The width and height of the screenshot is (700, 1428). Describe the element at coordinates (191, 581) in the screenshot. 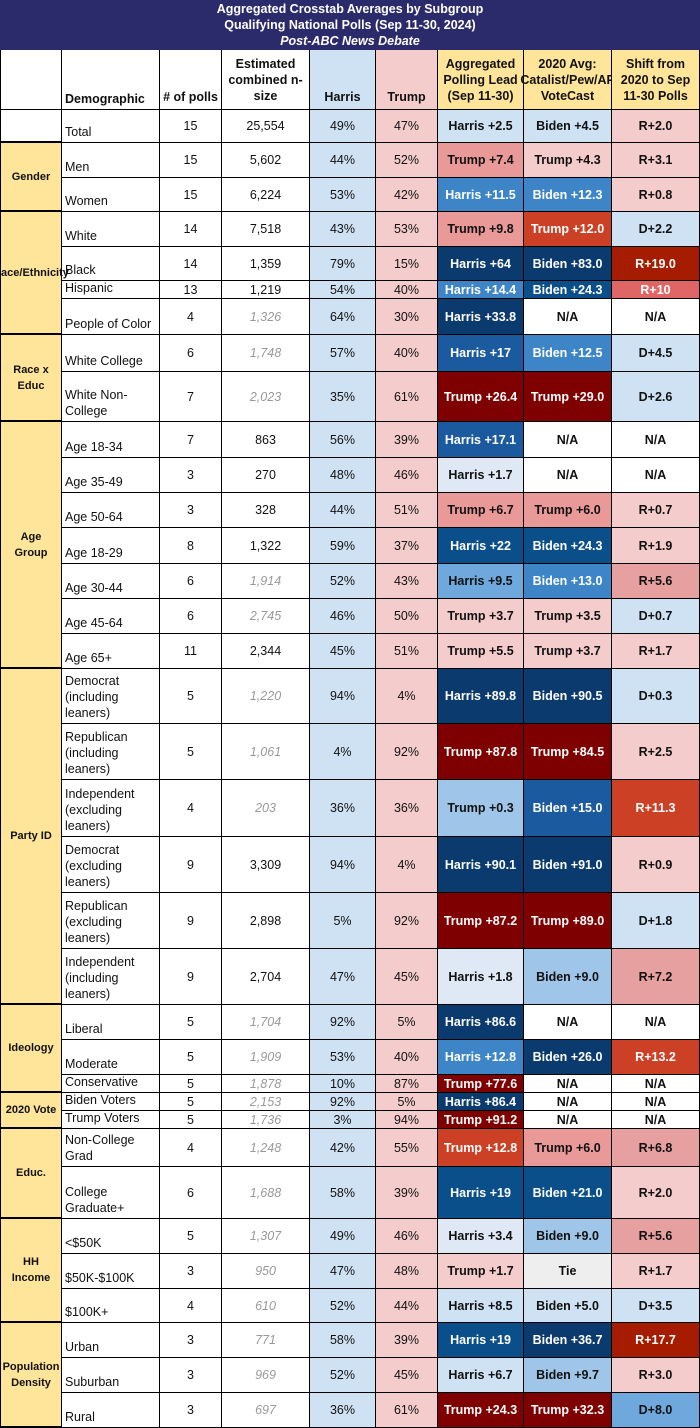

I see `poll-count: 6` at that location.